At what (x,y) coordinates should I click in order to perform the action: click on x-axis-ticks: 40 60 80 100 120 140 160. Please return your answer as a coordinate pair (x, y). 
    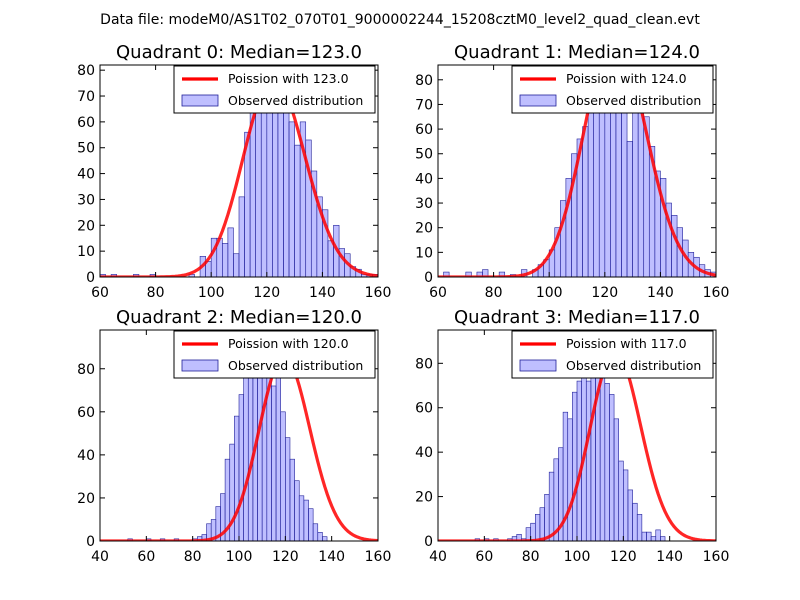
    Looking at the image, I should click on (241, 447).